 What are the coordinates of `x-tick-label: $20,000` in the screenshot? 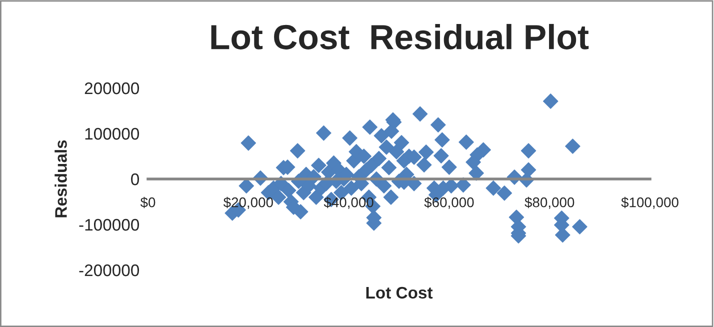 It's located at (248, 202).